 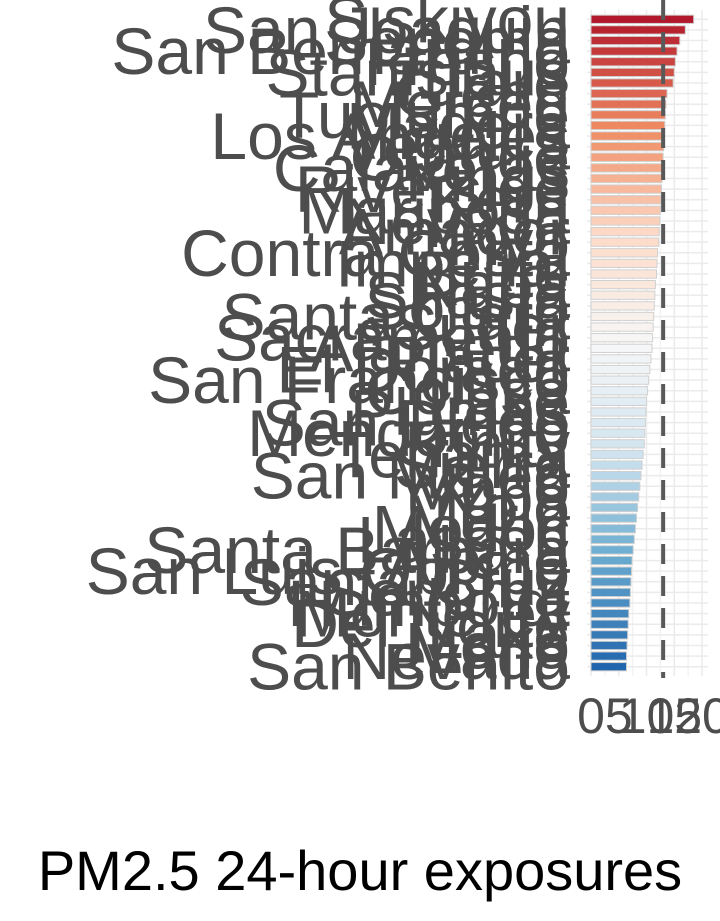 What do you see at coordinates (619, 716) in the screenshot?
I see `x-tick-label: 5` at bounding box center [619, 716].